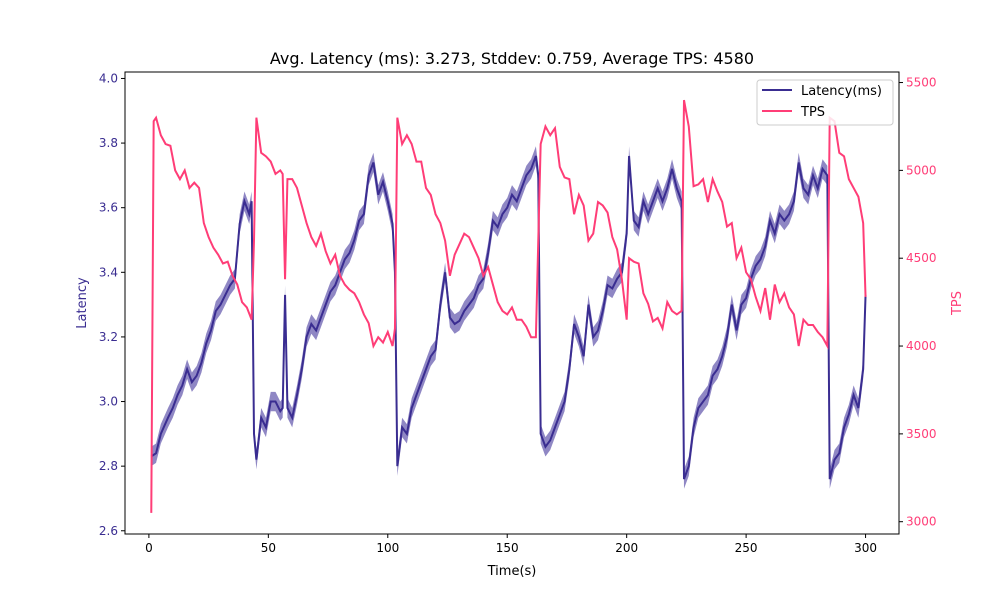  Describe the element at coordinates (841, 91) in the screenshot. I see `legend-label-latency: Latency(ms)` at that location.